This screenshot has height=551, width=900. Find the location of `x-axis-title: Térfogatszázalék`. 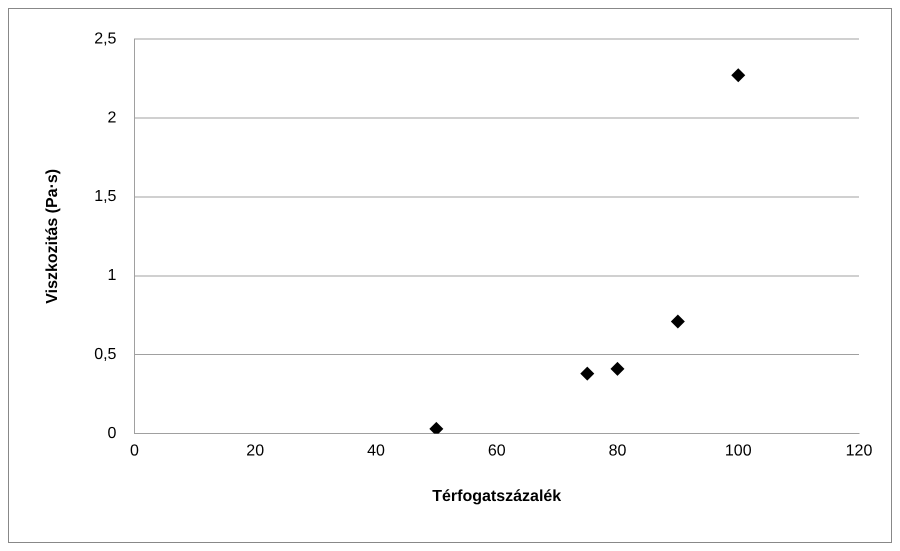

x-axis-title: Térfogatszázalék is located at coordinates (497, 496).